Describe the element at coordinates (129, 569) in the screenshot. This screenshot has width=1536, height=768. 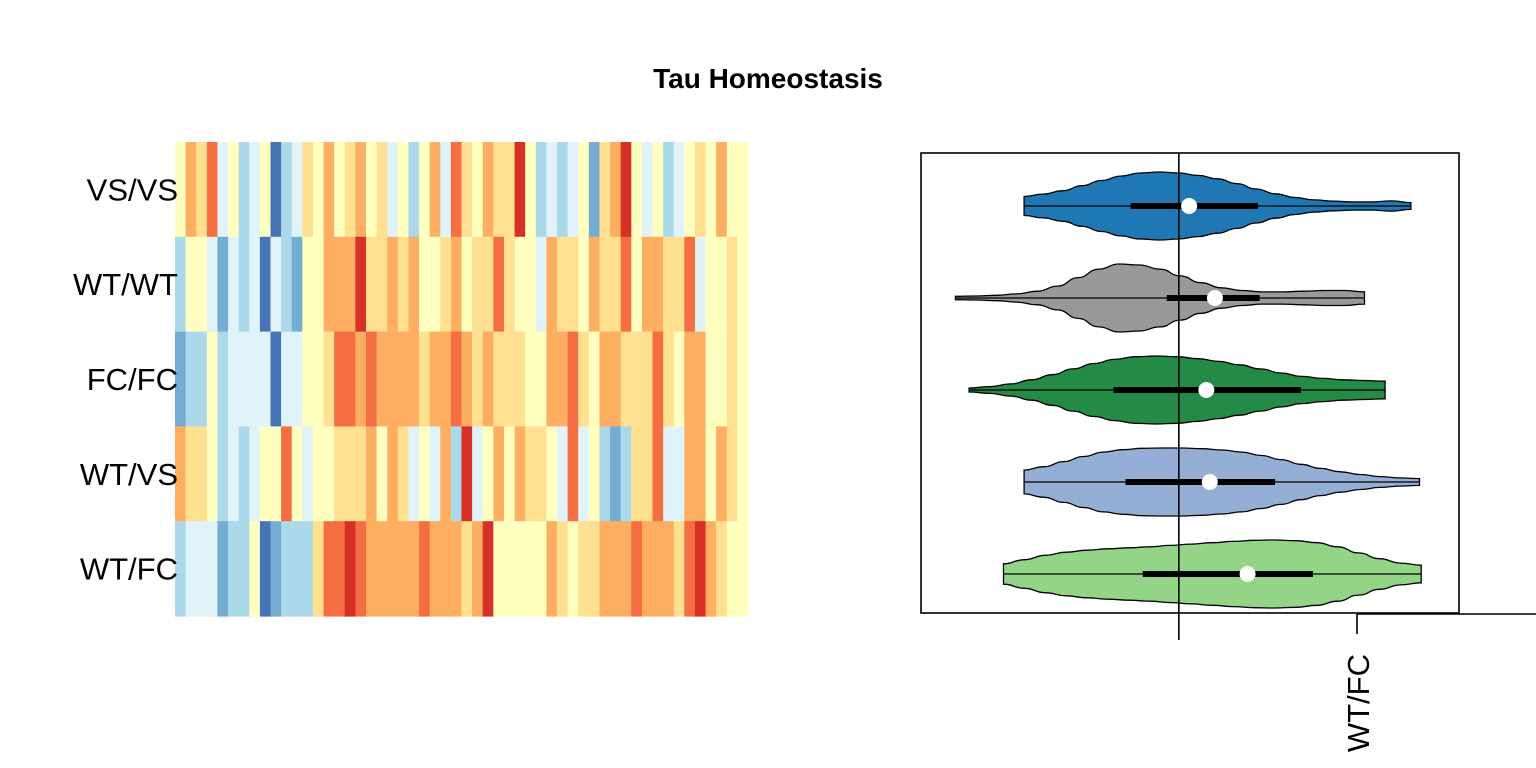
I see `heatmap-row-label: WT/FC` at that location.